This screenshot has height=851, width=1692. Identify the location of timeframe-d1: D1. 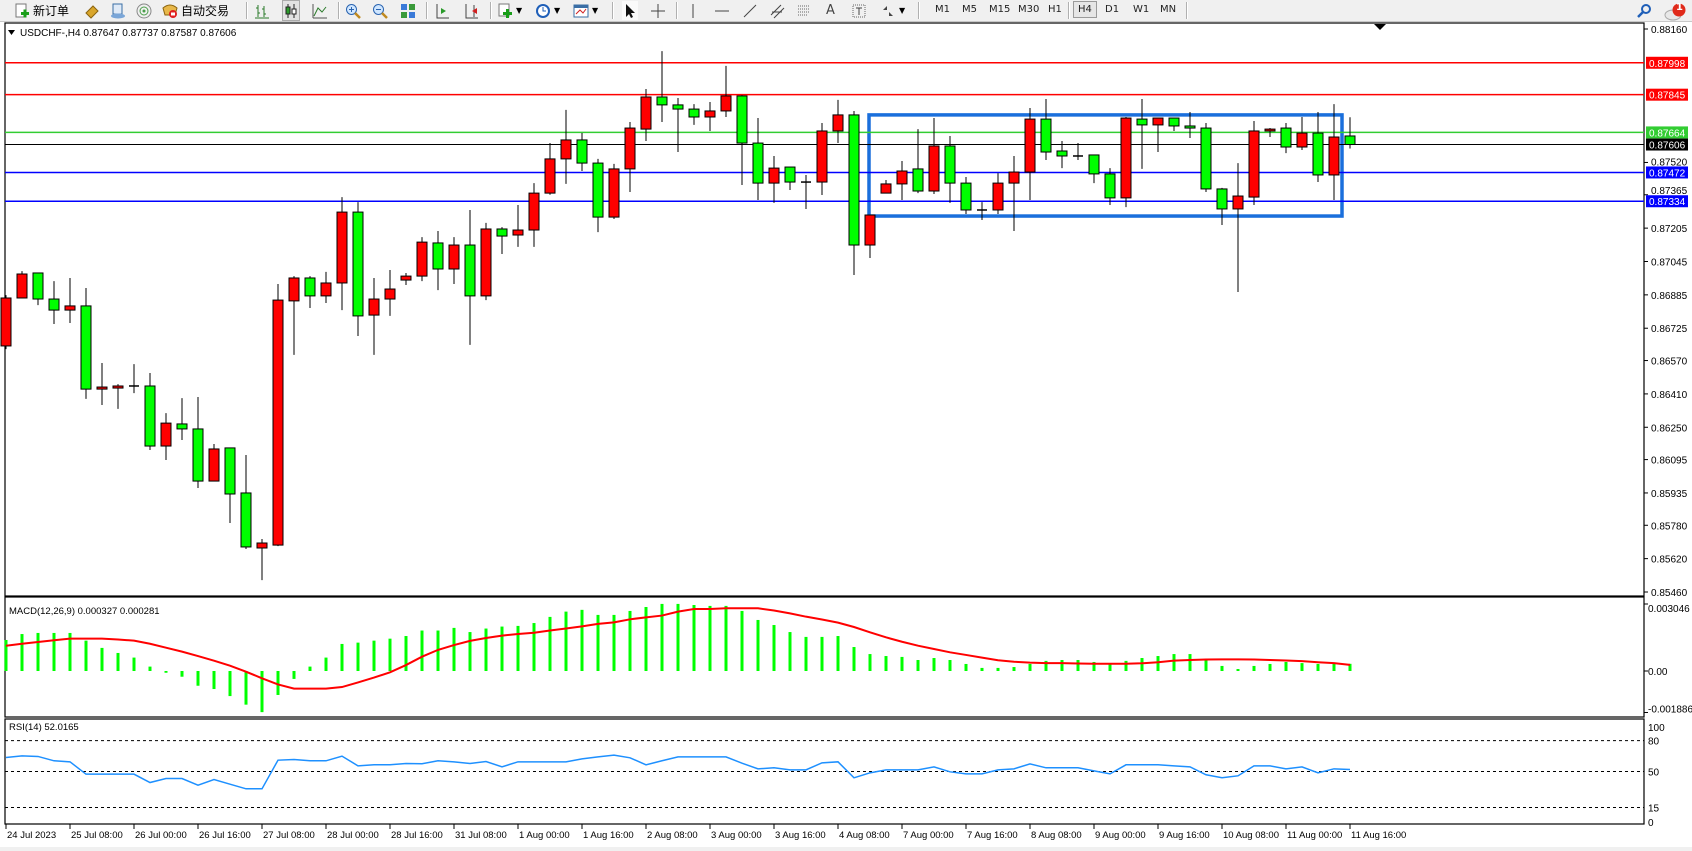
(1112, 9).